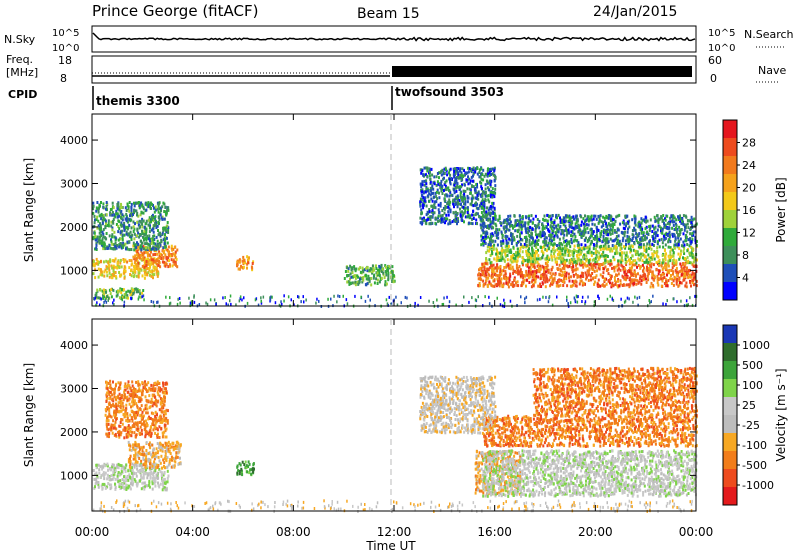 The height and width of the screenshot is (554, 800). What do you see at coordinates (713, 78) in the screenshot?
I see `nave-tick-bottom: 0` at bounding box center [713, 78].